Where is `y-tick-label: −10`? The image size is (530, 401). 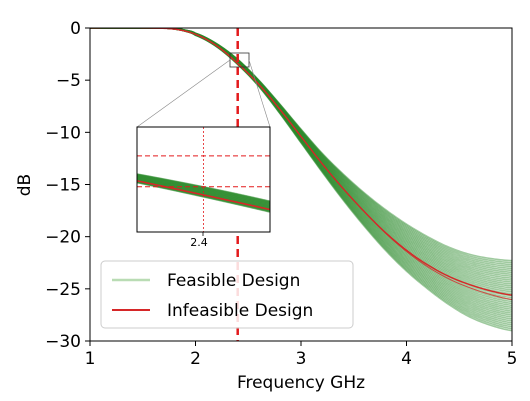 y-tick-label: −10 is located at coordinates (63, 133).